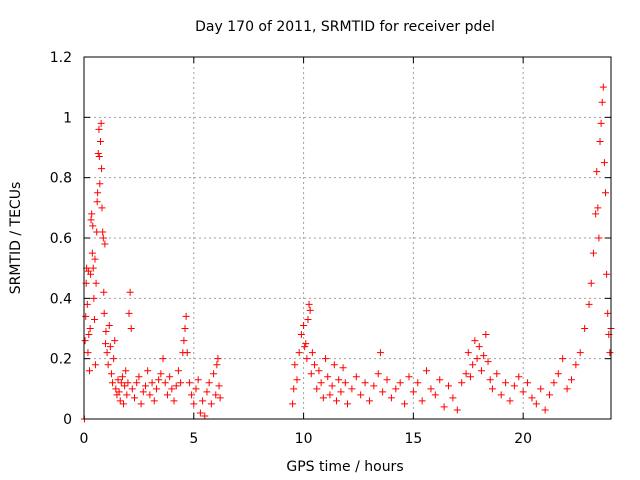 This screenshot has width=640, height=480. What do you see at coordinates (16, 238) in the screenshot?
I see `y-axis-label: SRMTID / TECUs` at bounding box center [16, 238].